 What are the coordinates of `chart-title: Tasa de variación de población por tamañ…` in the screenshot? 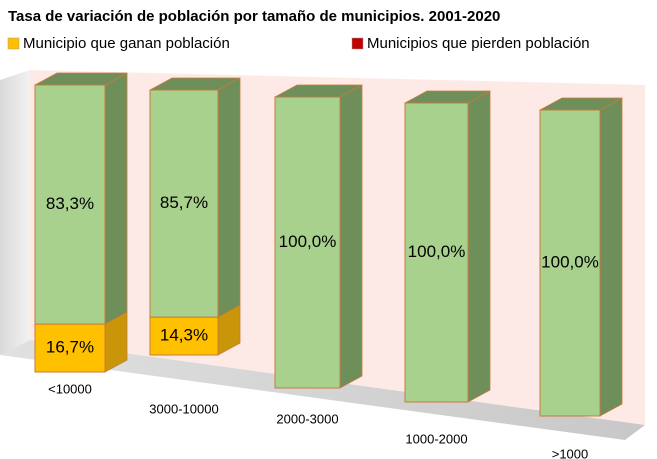 It's located at (254, 16).